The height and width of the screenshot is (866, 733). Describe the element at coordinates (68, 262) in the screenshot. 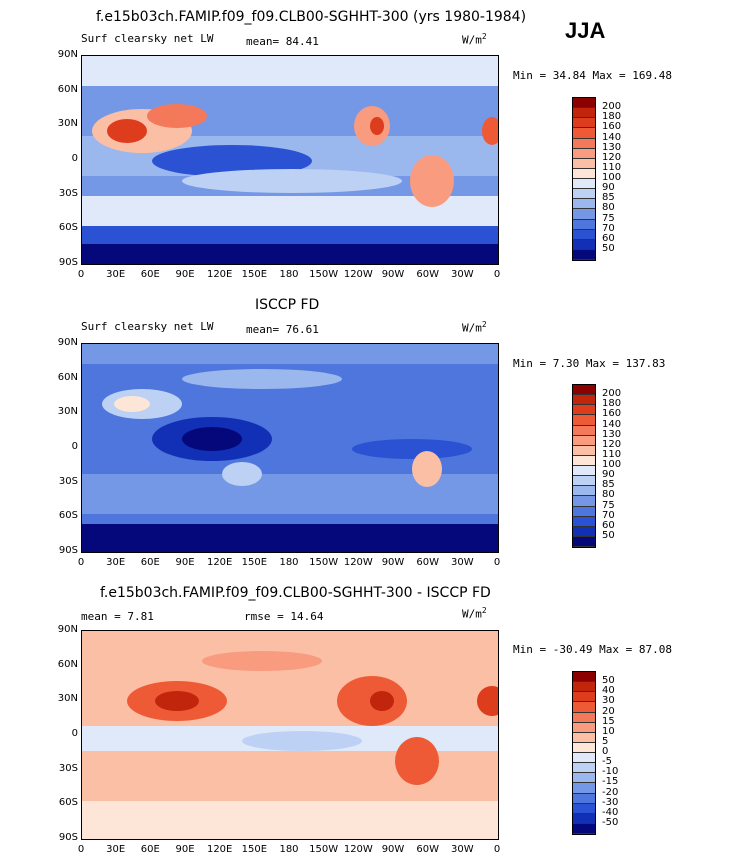

I see `lat-tick-label: 90S` at that location.